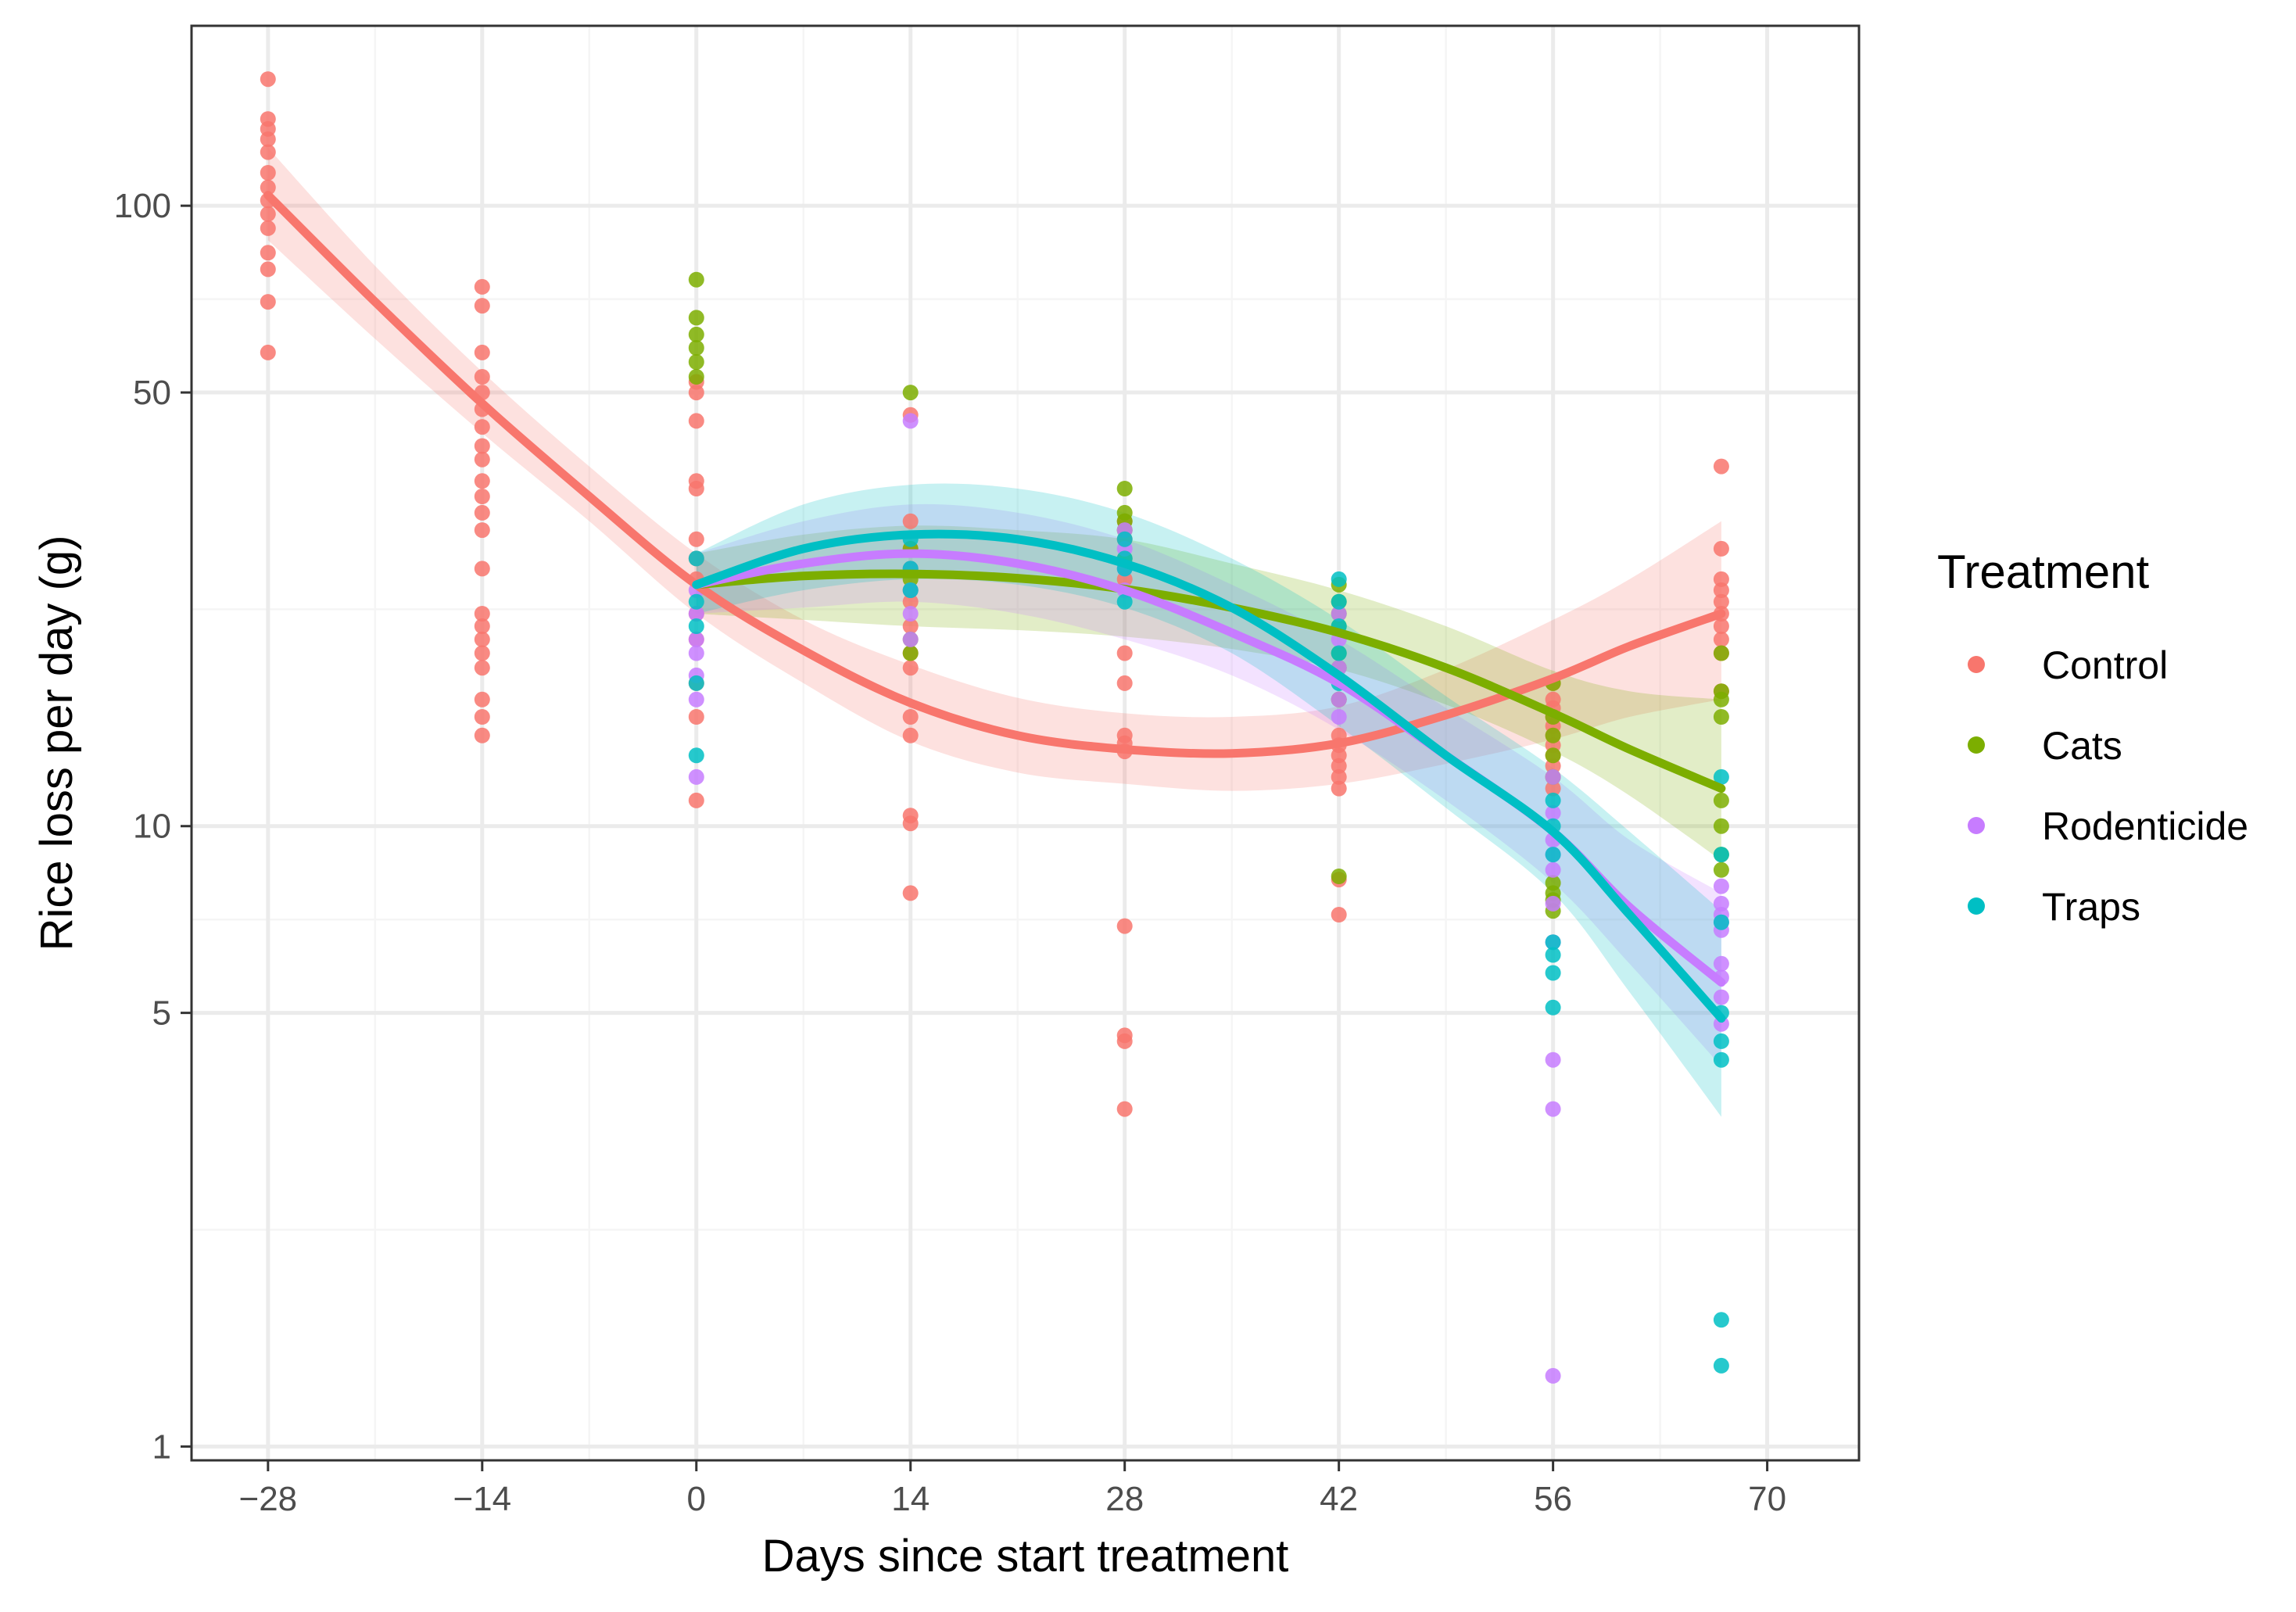 This screenshot has width=2296, height=1612. Describe the element at coordinates (1976, 664) in the screenshot. I see `legend-key-control` at that location.